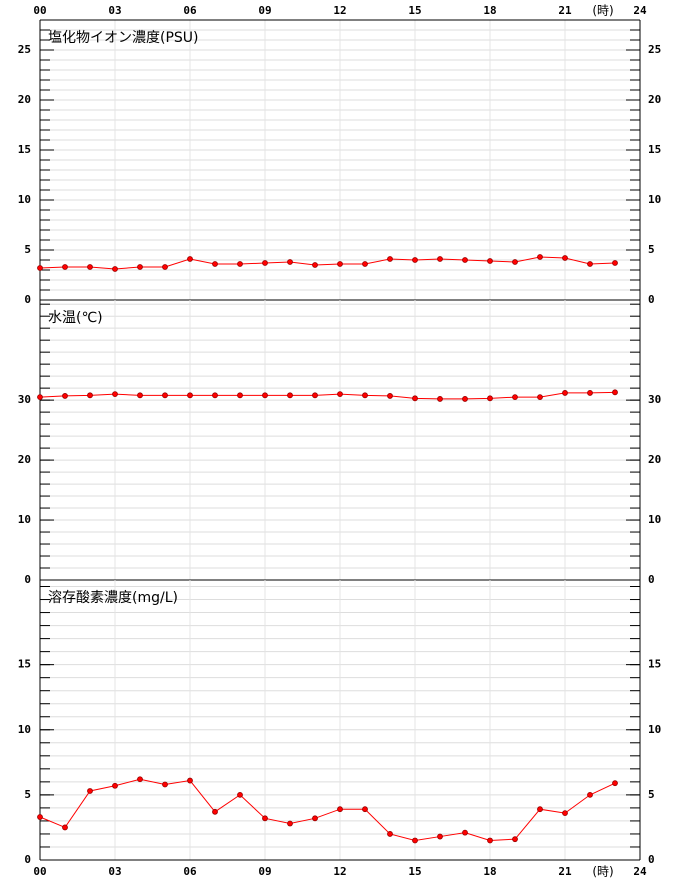 This screenshot has width=680, height=880. I want to click on y-tick-label: 25, so click(24, 49).